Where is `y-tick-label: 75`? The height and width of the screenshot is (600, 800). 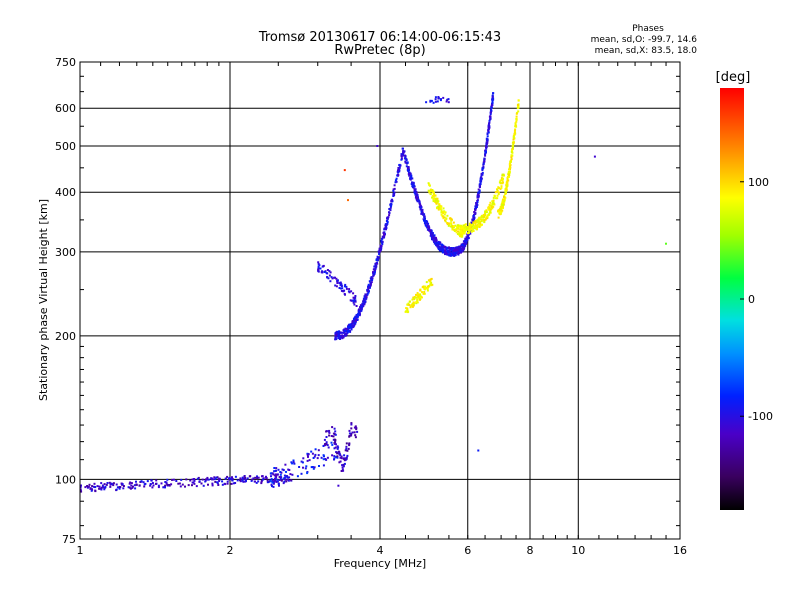 y-tick-label: 75 is located at coordinates (69, 539).